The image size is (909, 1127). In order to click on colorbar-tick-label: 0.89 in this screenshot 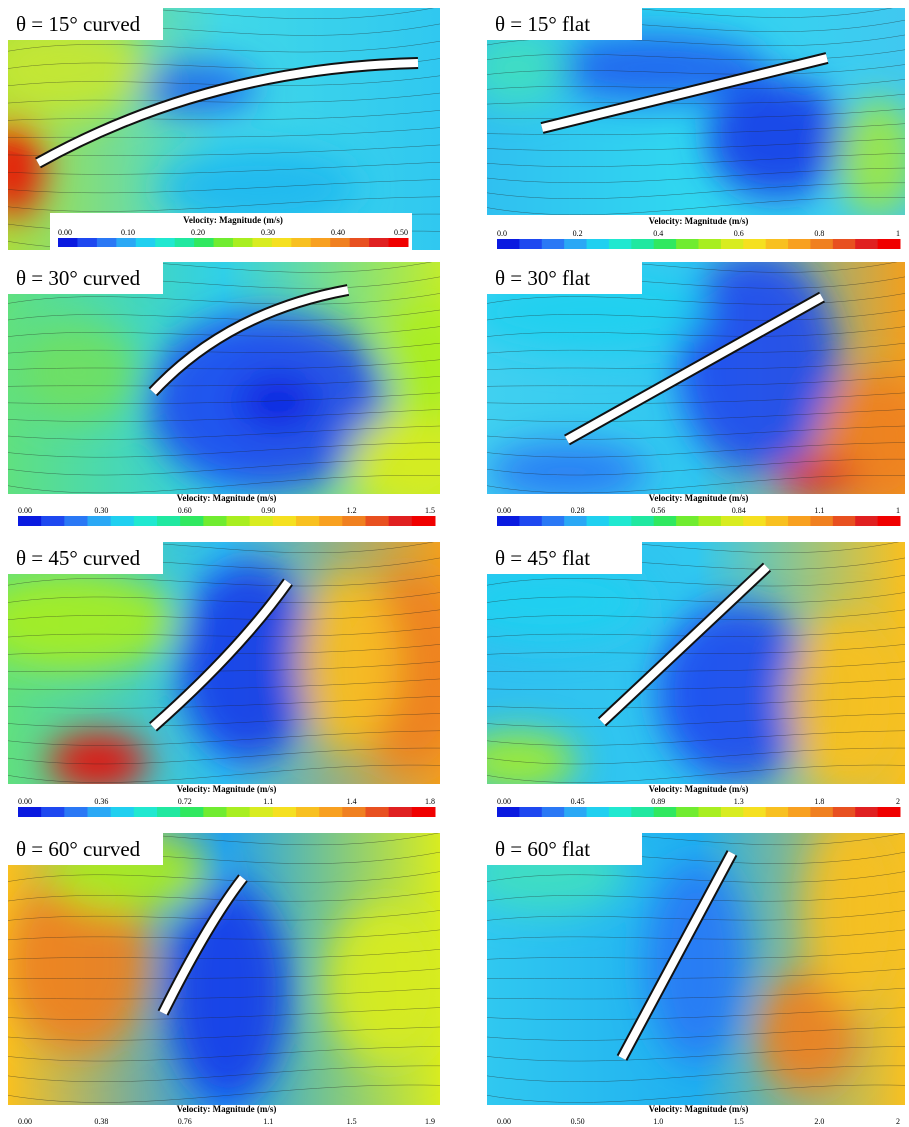, I will do `click(658, 801)`.